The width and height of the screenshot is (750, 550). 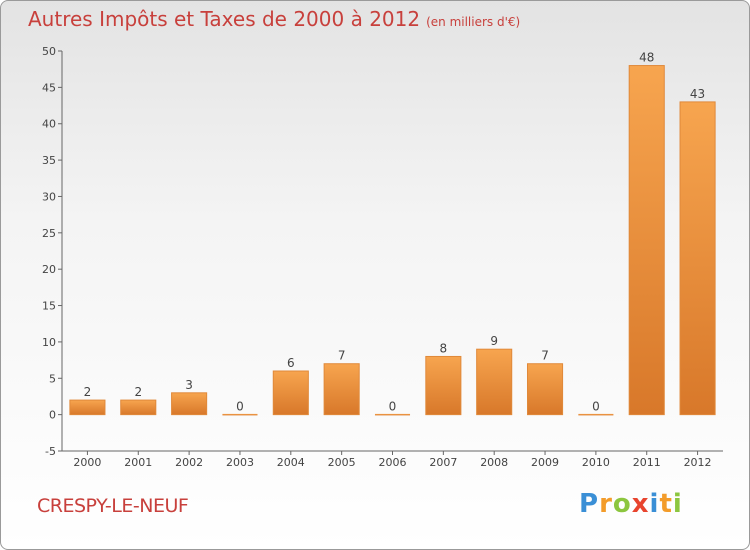 What do you see at coordinates (622, 504) in the screenshot?
I see `logo-letter: o` at bounding box center [622, 504].